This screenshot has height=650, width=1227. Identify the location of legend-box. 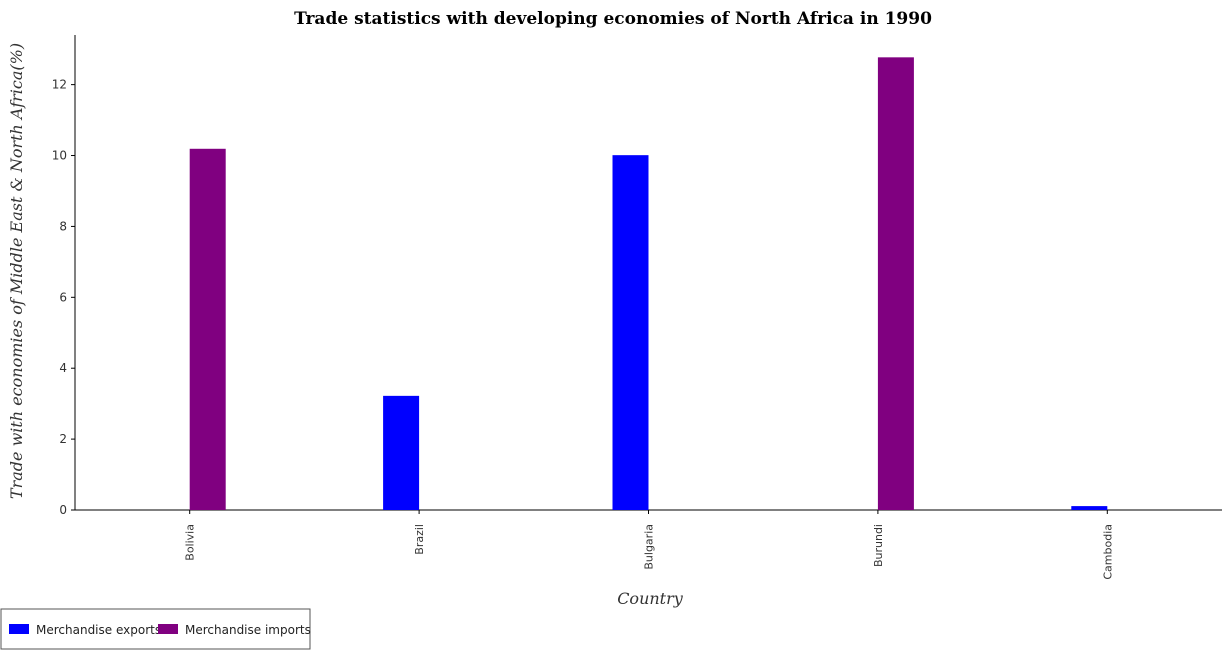
(155, 629).